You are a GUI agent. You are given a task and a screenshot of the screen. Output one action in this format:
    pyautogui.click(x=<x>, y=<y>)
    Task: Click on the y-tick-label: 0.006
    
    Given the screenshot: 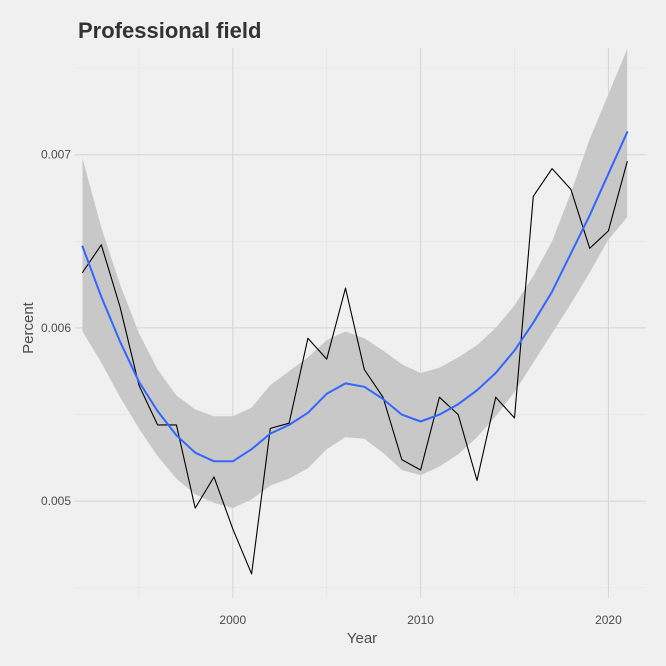 What is the action you would take?
    pyautogui.click(x=56, y=328)
    